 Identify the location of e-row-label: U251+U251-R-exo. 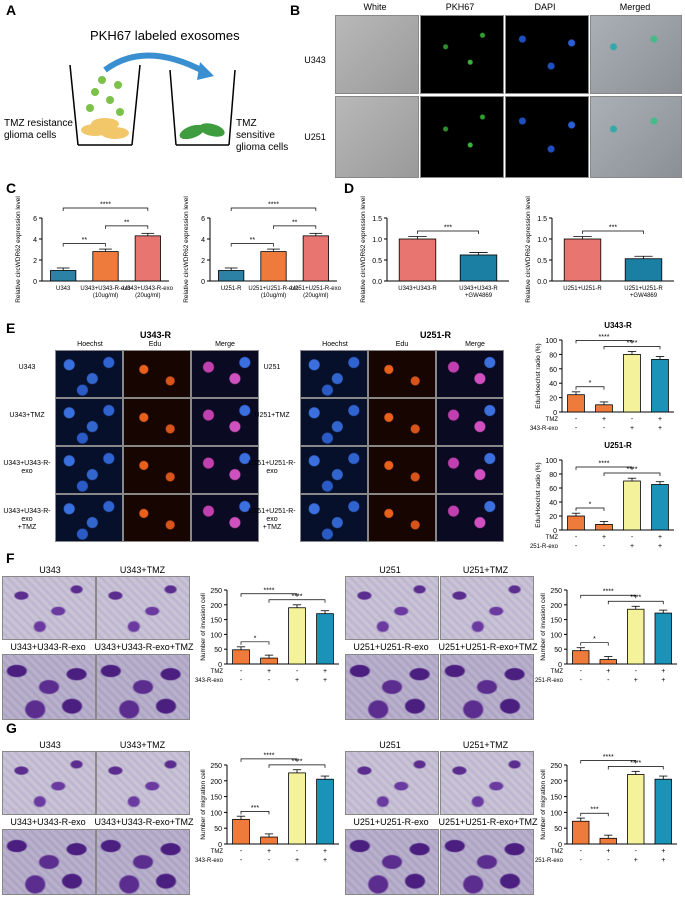
(272, 467).